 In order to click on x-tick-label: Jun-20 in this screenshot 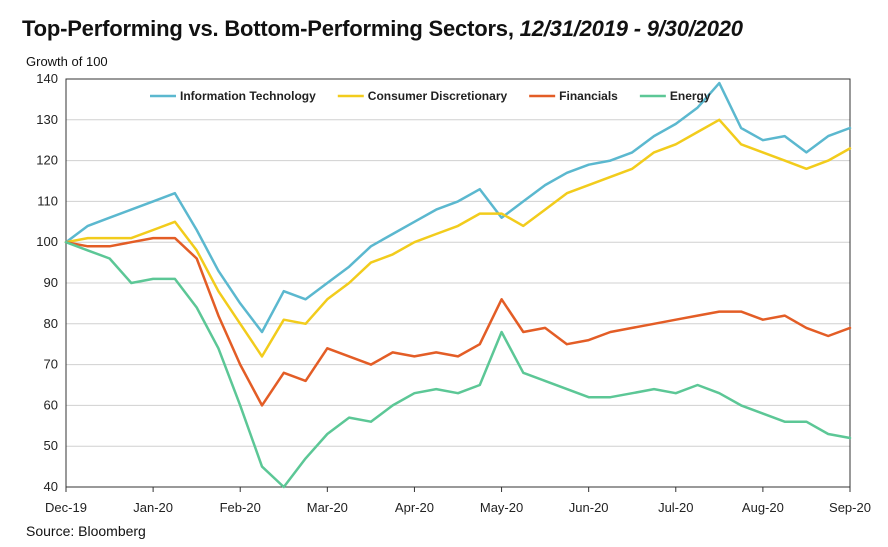, I will do `click(589, 507)`.